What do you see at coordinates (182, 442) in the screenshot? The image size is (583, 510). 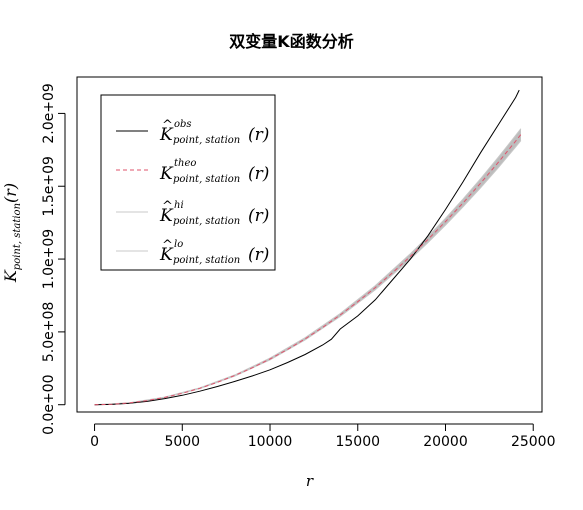 I see `x-tick-label: 5000` at bounding box center [182, 442].